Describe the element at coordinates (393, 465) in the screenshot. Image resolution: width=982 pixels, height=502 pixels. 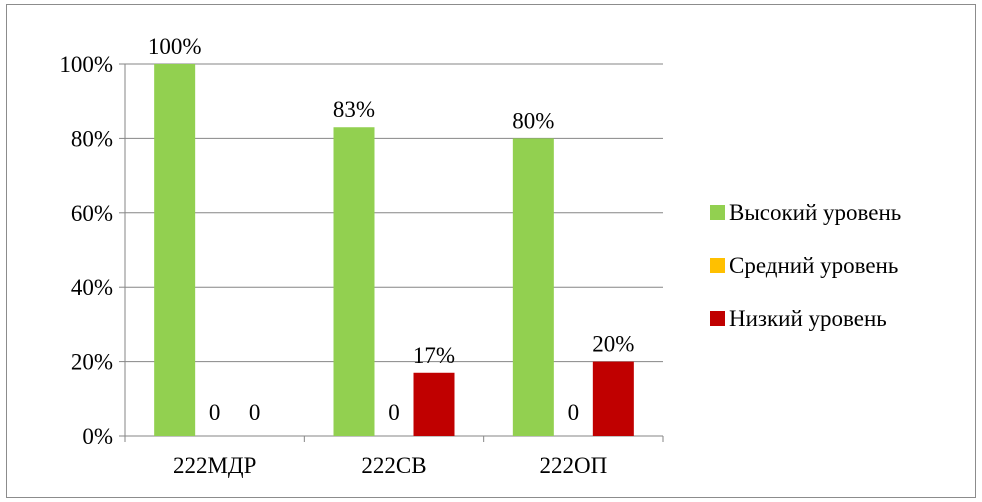
I see `x-tick-label: 222СВ` at that location.